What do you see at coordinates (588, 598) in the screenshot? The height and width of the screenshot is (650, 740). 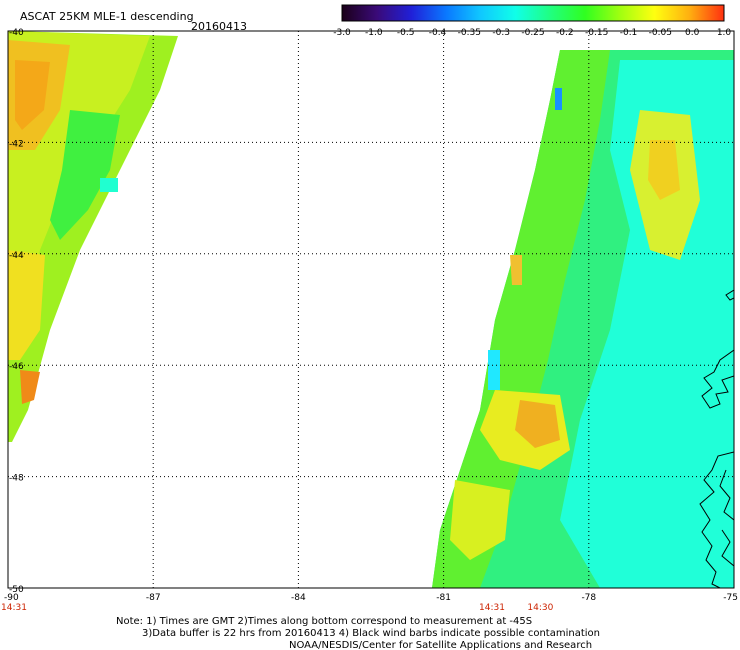 I see `longitude-label: -78` at bounding box center [588, 598].